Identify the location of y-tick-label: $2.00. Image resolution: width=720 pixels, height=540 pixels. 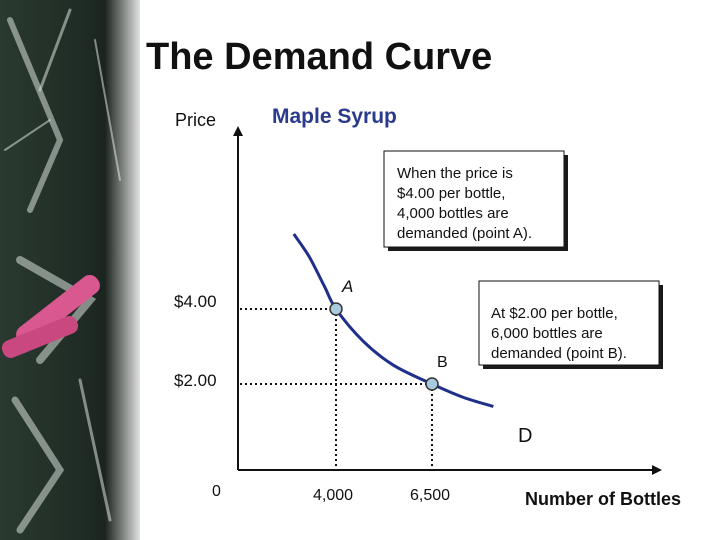
(195, 380).